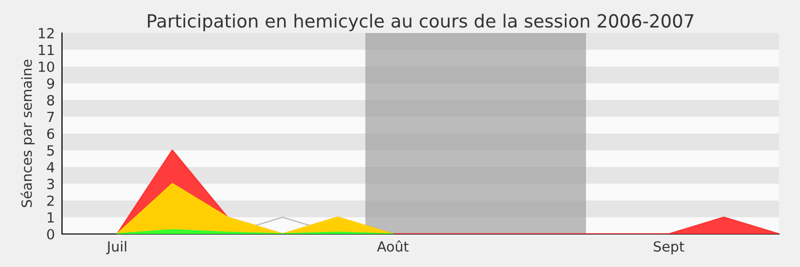  Describe the element at coordinates (27, 134) in the screenshot. I see `y-axis-title: Séances par semaine` at that location.